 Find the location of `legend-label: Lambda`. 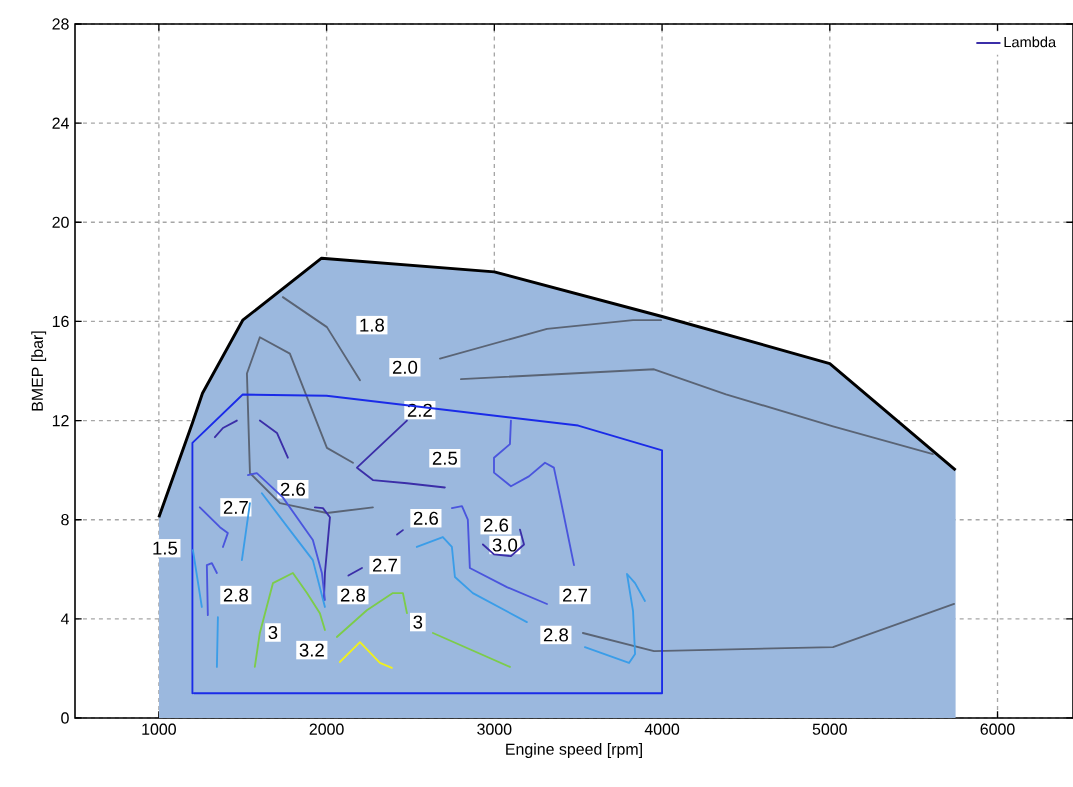

legend-label: Lambda is located at coordinates (1030, 42).